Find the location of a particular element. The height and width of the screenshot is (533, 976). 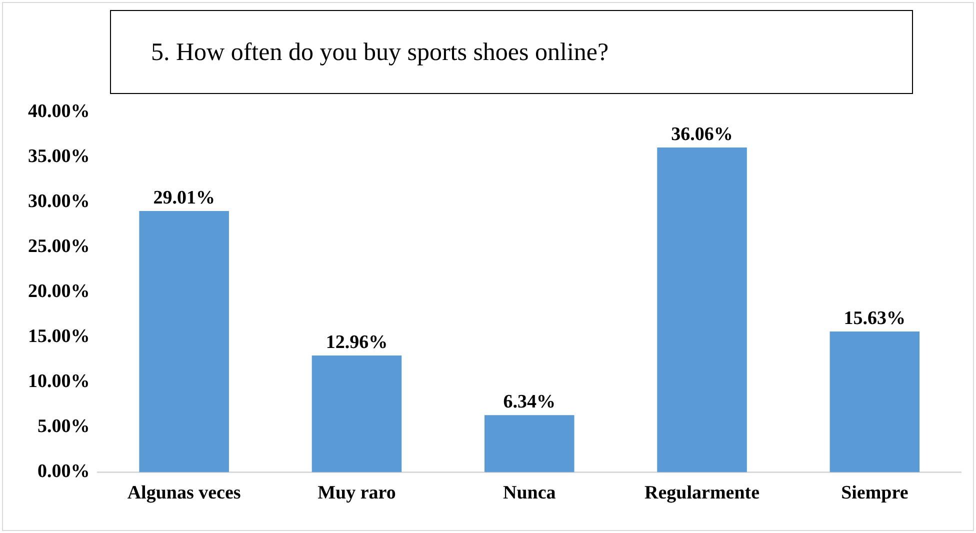

y-tick-label: 10.00% is located at coordinates (59, 381).